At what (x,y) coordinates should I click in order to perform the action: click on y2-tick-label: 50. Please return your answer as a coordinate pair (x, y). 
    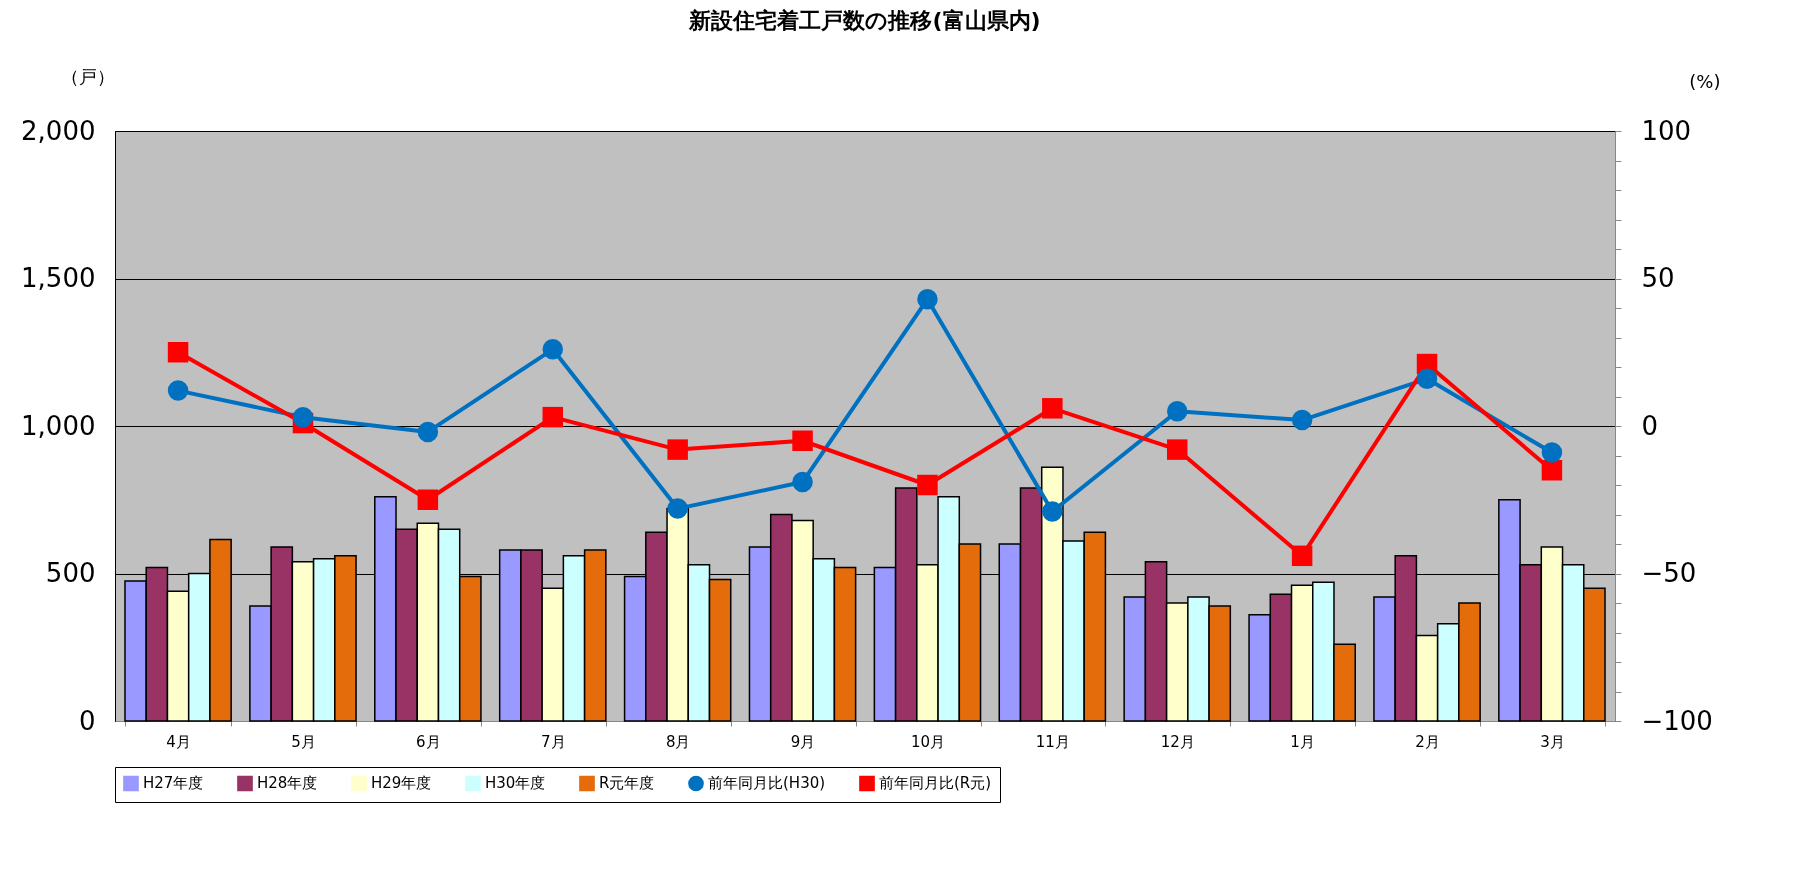
    Looking at the image, I should click on (1658, 278).